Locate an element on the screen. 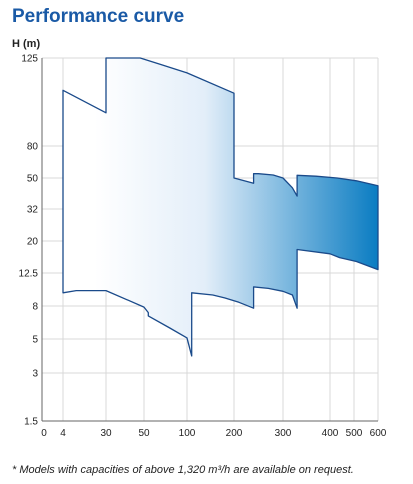 The width and height of the screenshot is (413, 484). y-tick-label: 8 is located at coordinates (35, 307).